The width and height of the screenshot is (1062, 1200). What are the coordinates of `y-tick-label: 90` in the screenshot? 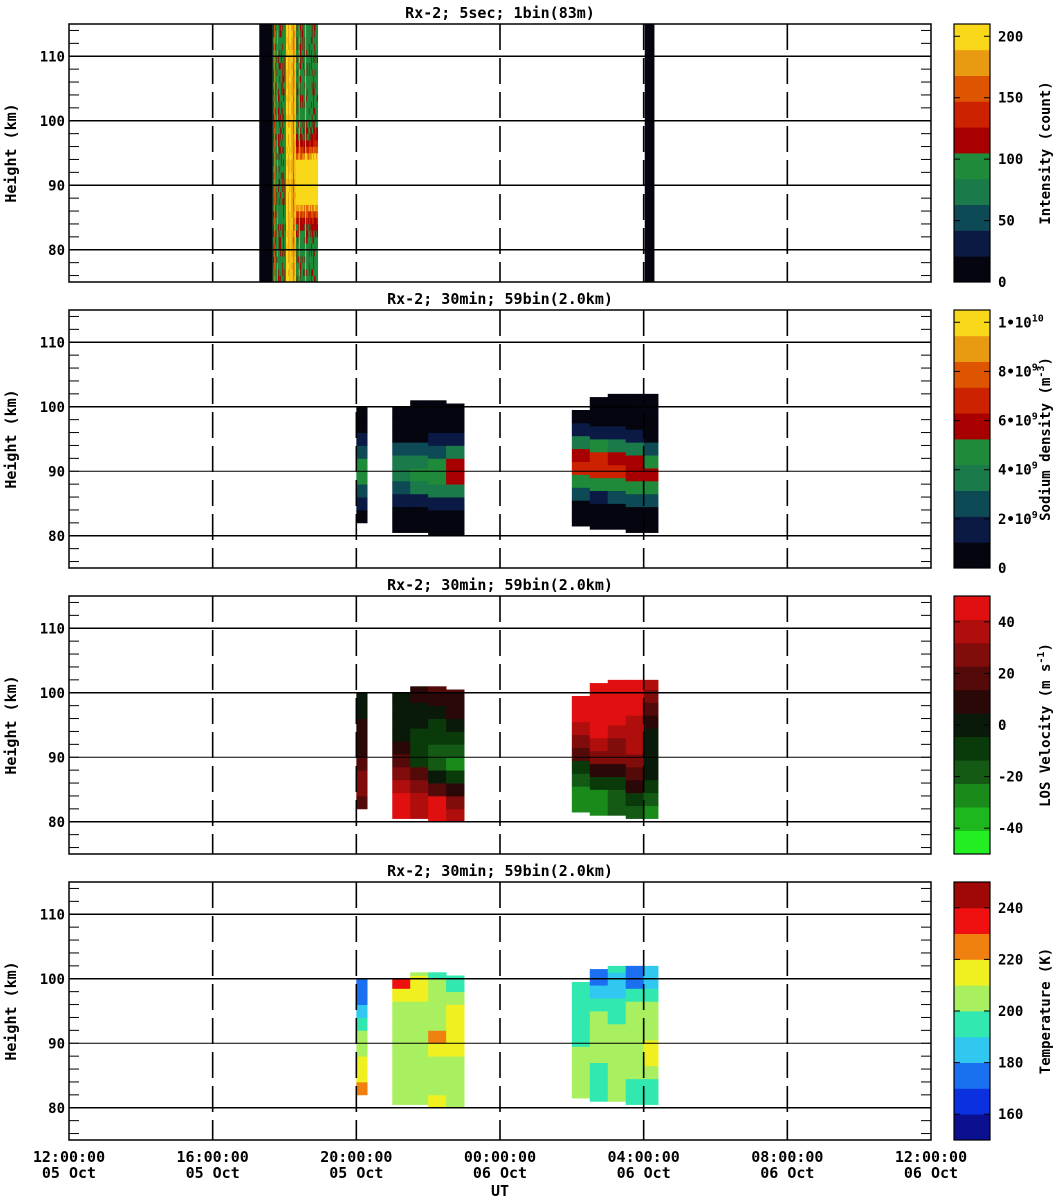 It's located at (56, 1044).